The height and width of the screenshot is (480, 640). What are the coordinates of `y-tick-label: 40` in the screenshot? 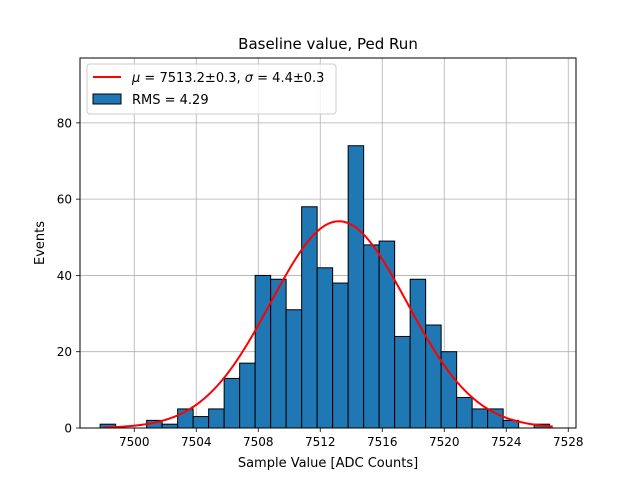 It's located at (64, 276).